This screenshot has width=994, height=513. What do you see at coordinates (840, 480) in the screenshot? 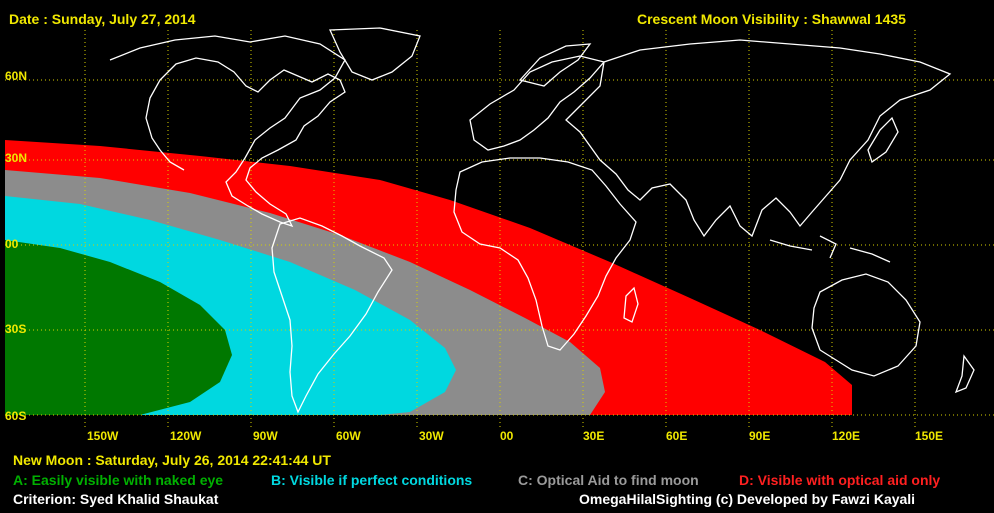
I see `legend-d: D: Visible with optical aid only` at bounding box center [840, 480].